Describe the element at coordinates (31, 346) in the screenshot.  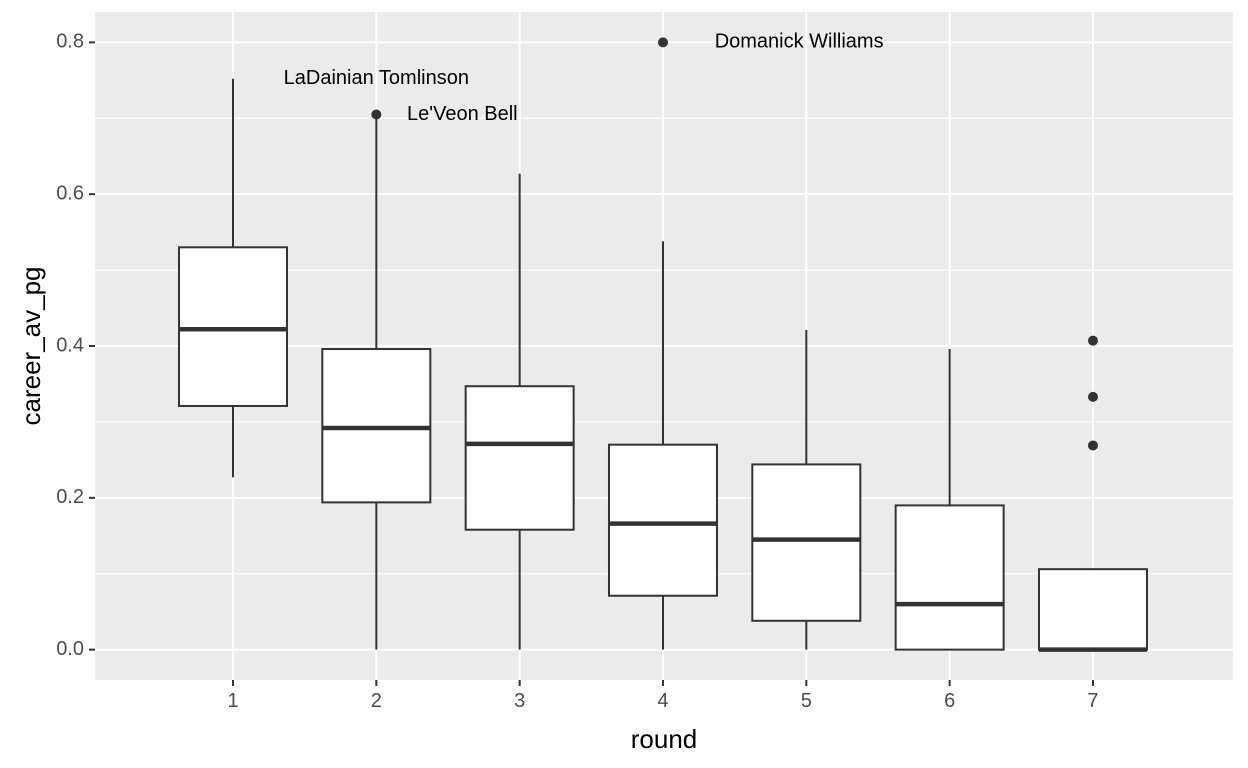
I see `y-axis-title: career_av_pg` at that location.